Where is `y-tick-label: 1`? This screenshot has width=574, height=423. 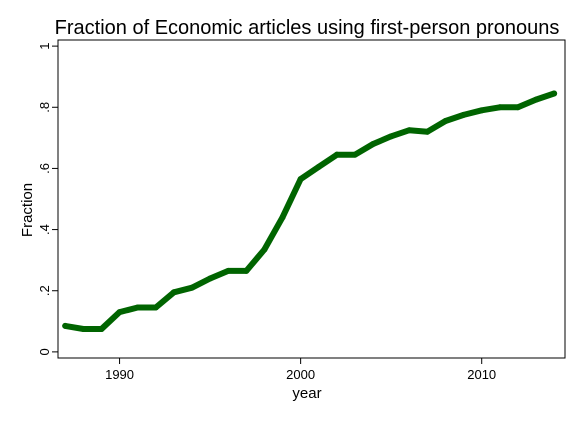
y-tick-label: 1 is located at coordinates (44, 45).